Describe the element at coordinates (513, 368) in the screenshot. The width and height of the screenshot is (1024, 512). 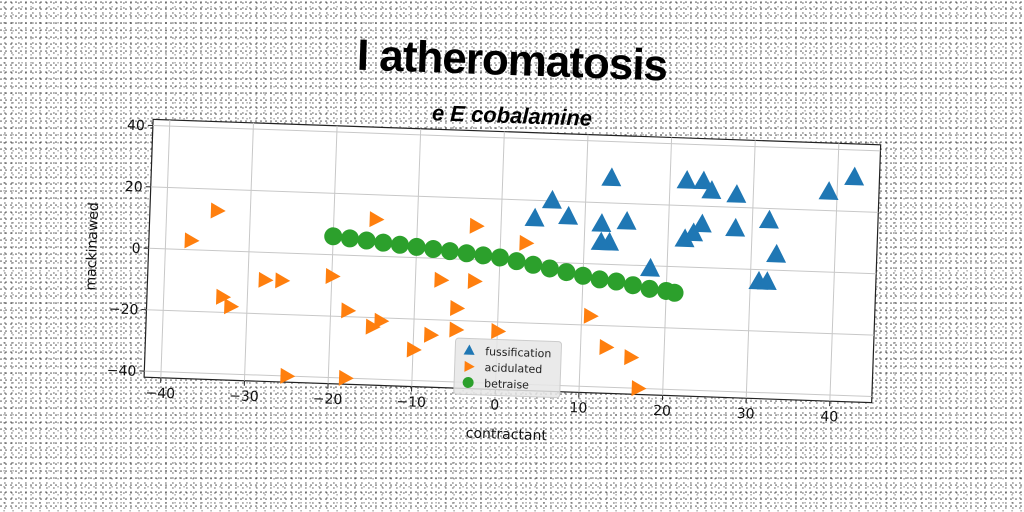
I see `legend-label-acidulated: acidulated` at that location.